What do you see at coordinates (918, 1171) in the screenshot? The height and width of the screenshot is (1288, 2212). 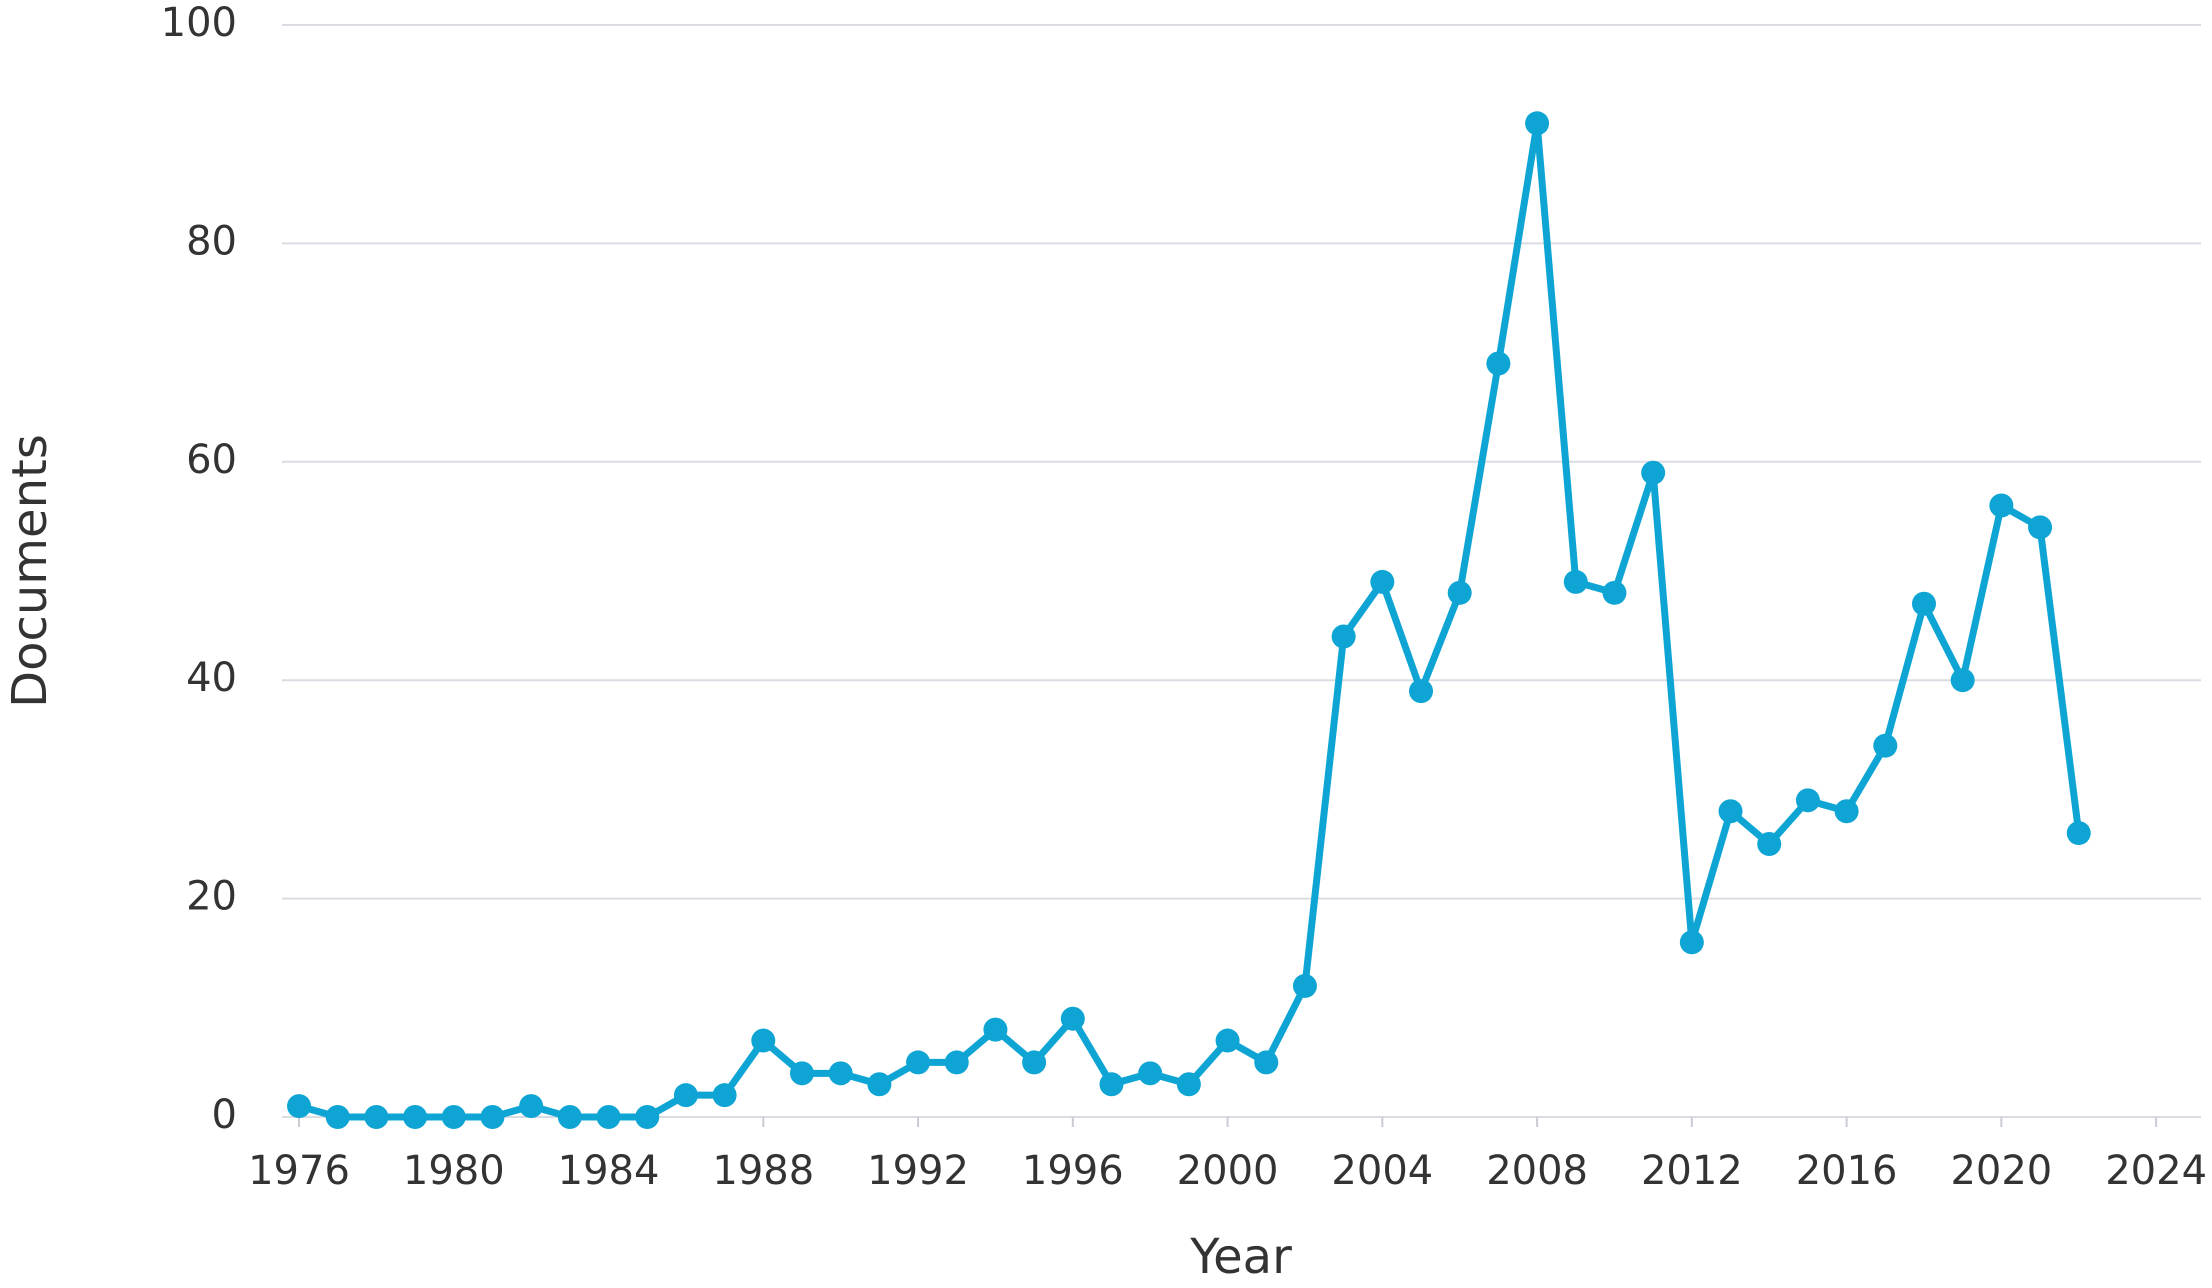 I see `x-tick-label: 1992` at bounding box center [918, 1171].